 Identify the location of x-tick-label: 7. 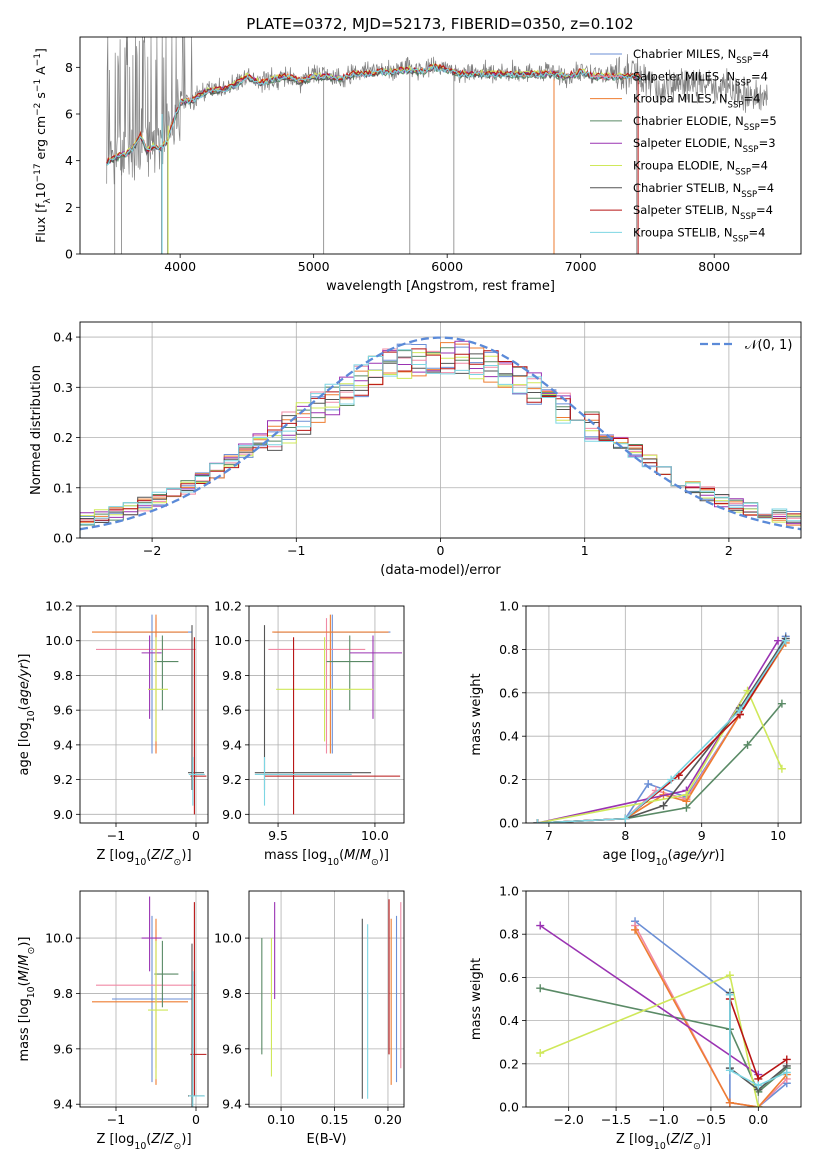
(549, 835).